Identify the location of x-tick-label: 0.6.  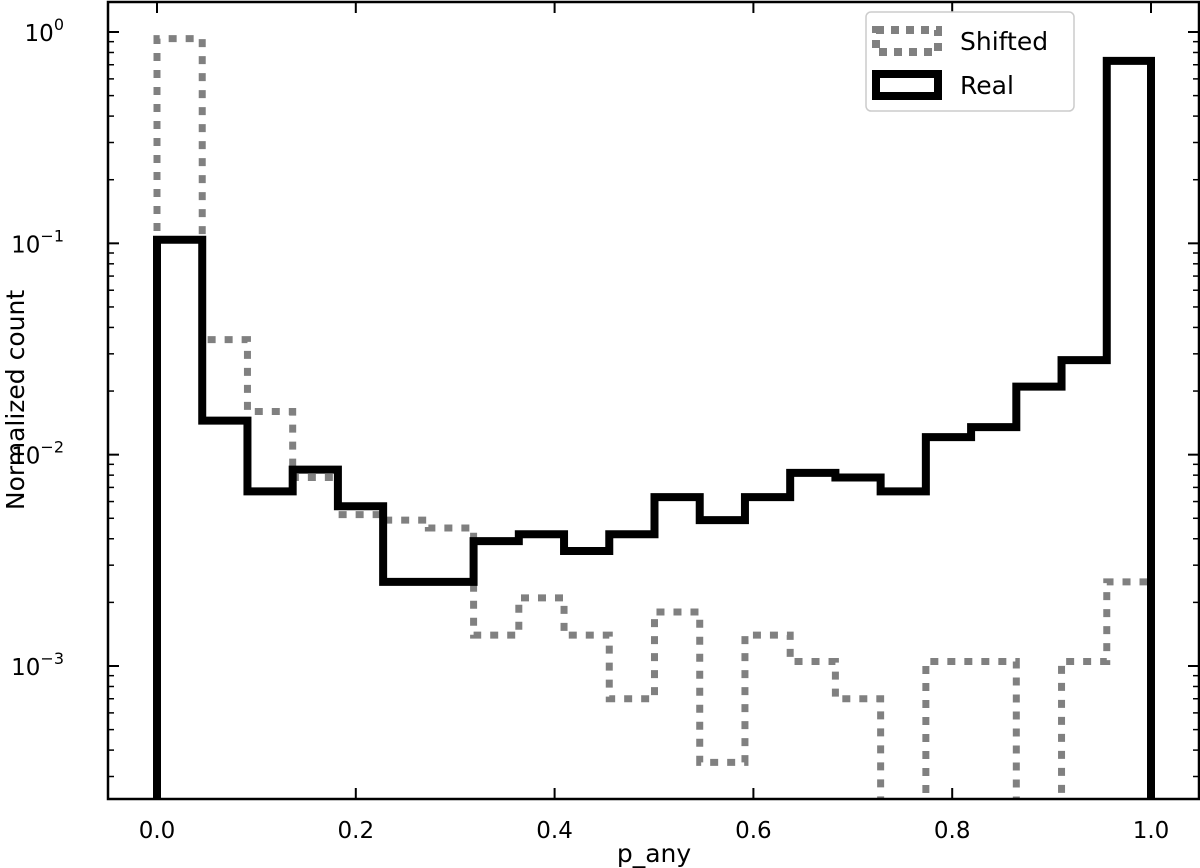
(753, 831).